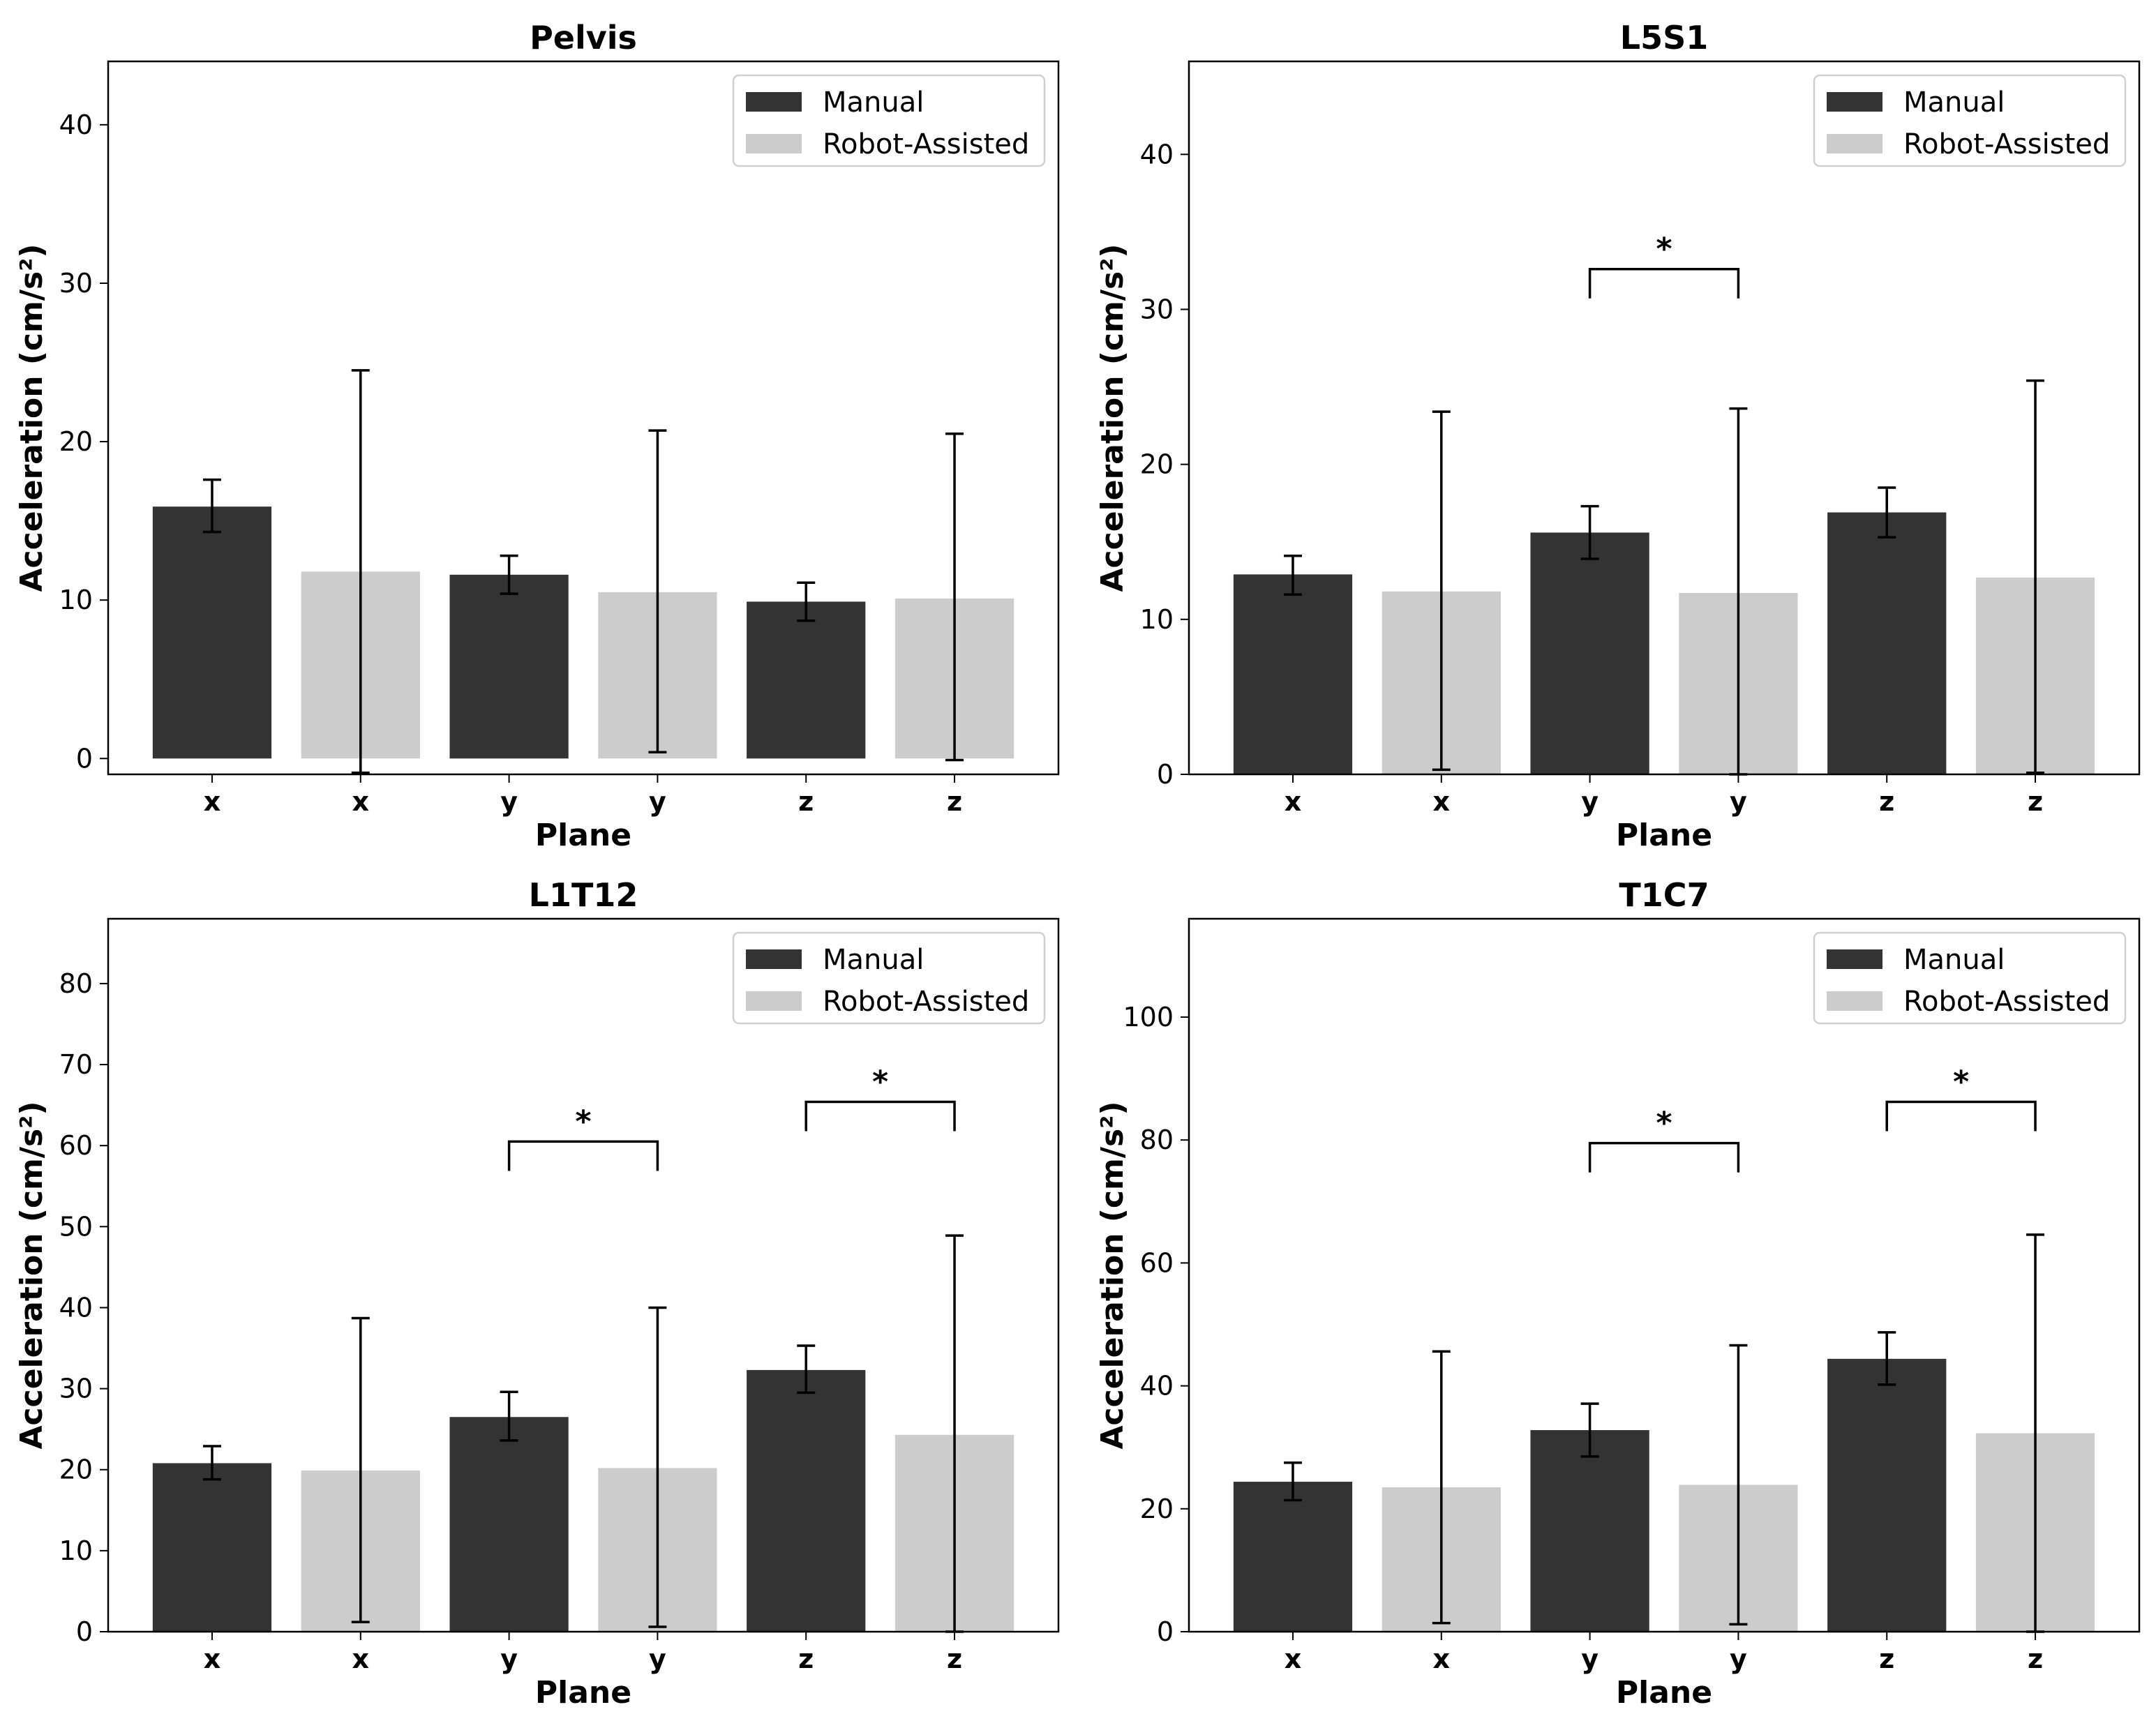 Image resolution: width=2156 pixels, height=1721 pixels. What do you see at coordinates (76, 1145) in the screenshot?
I see `y-tick-label: 60` at bounding box center [76, 1145].